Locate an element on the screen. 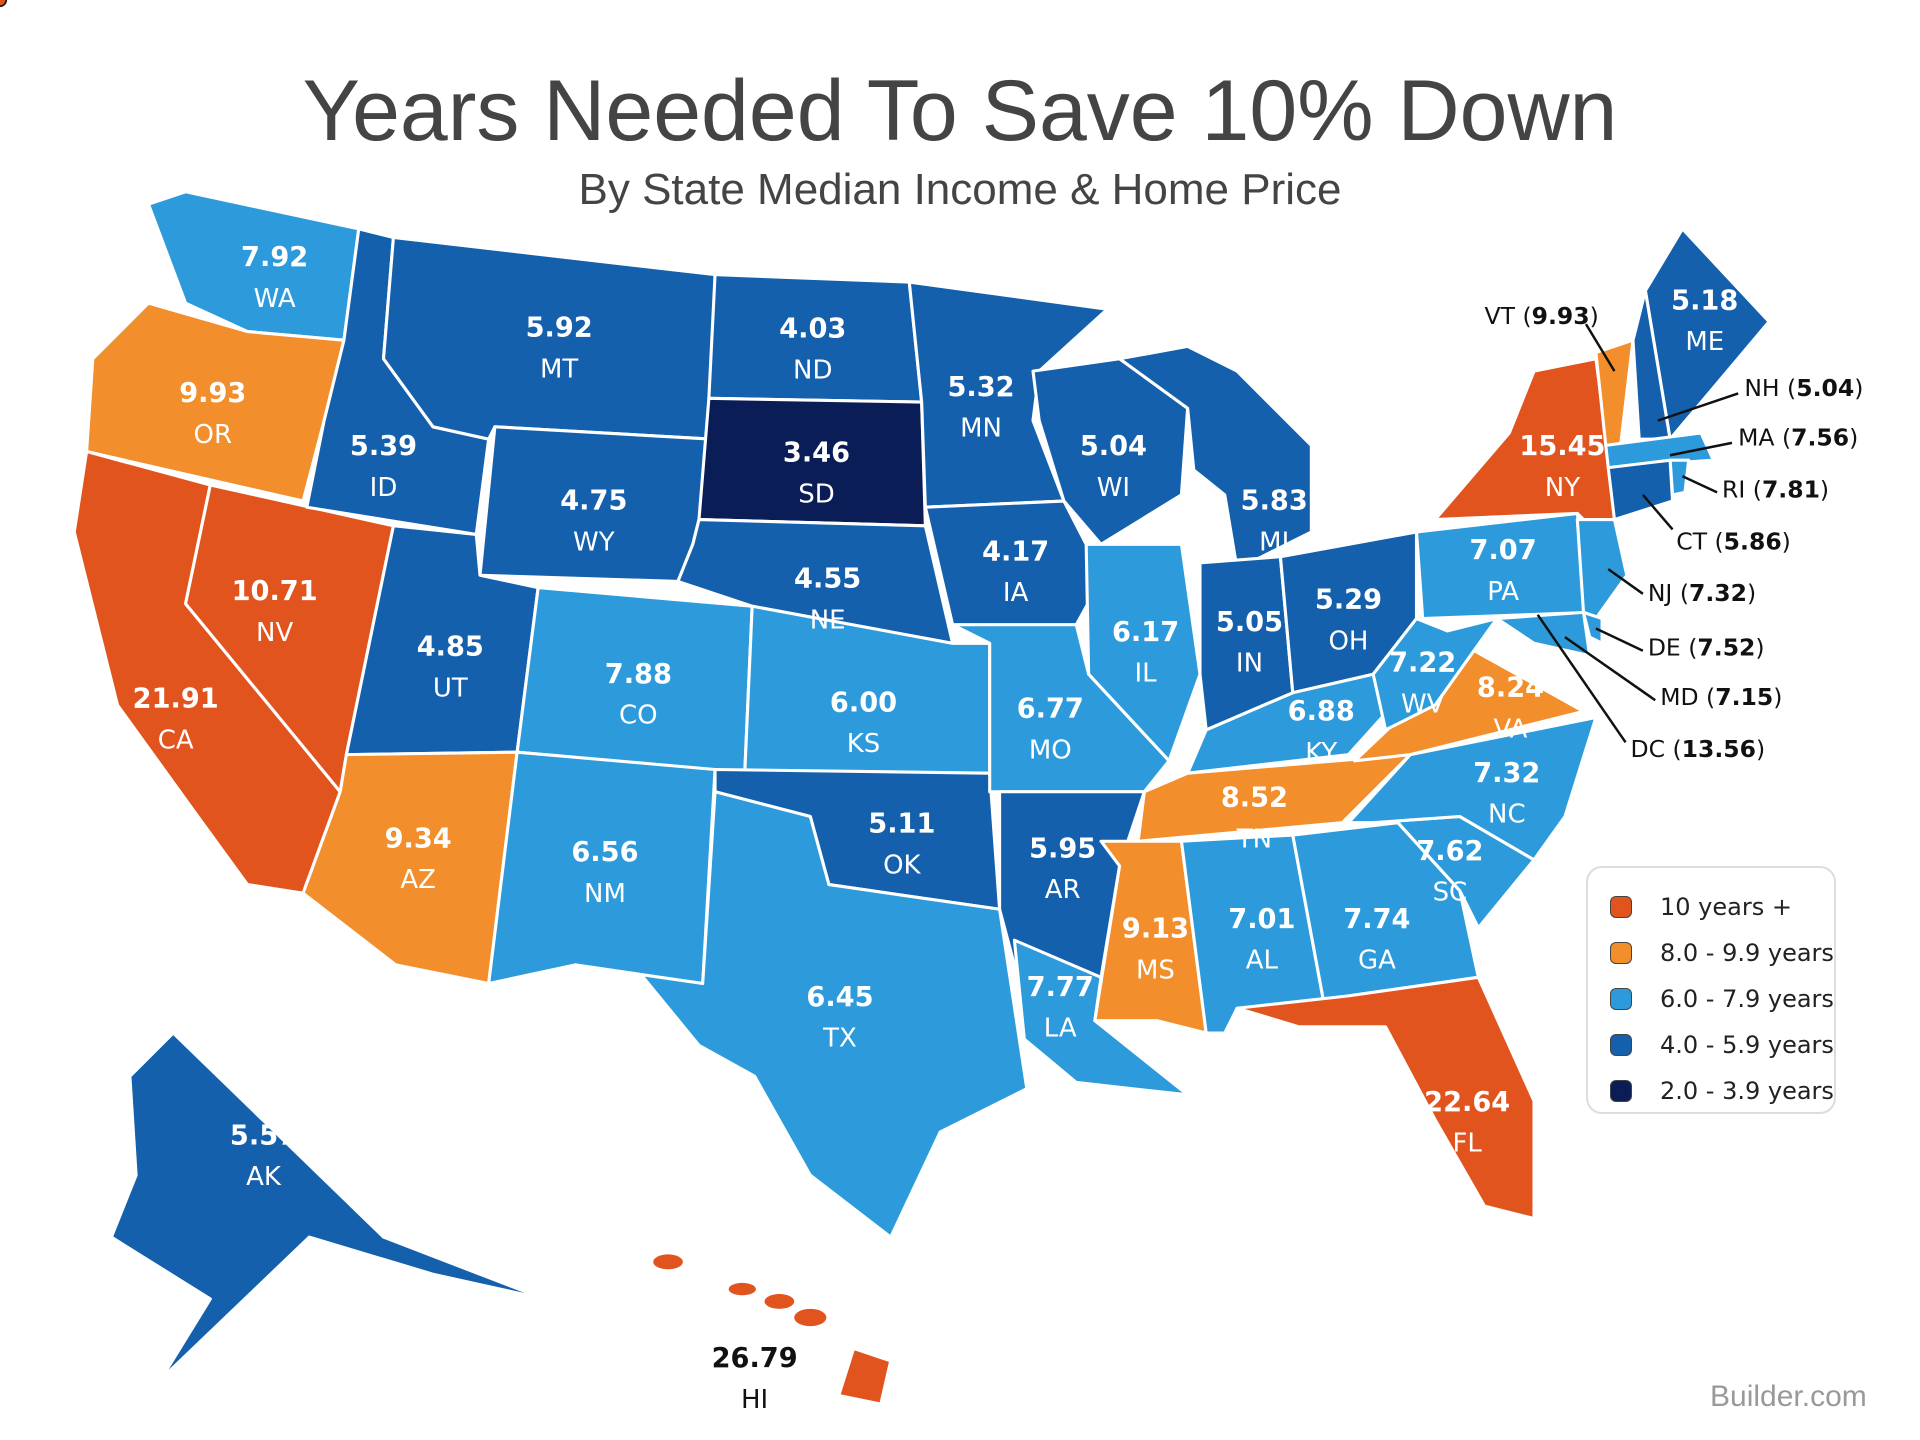  state-de is located at coordinates (1592, 627).